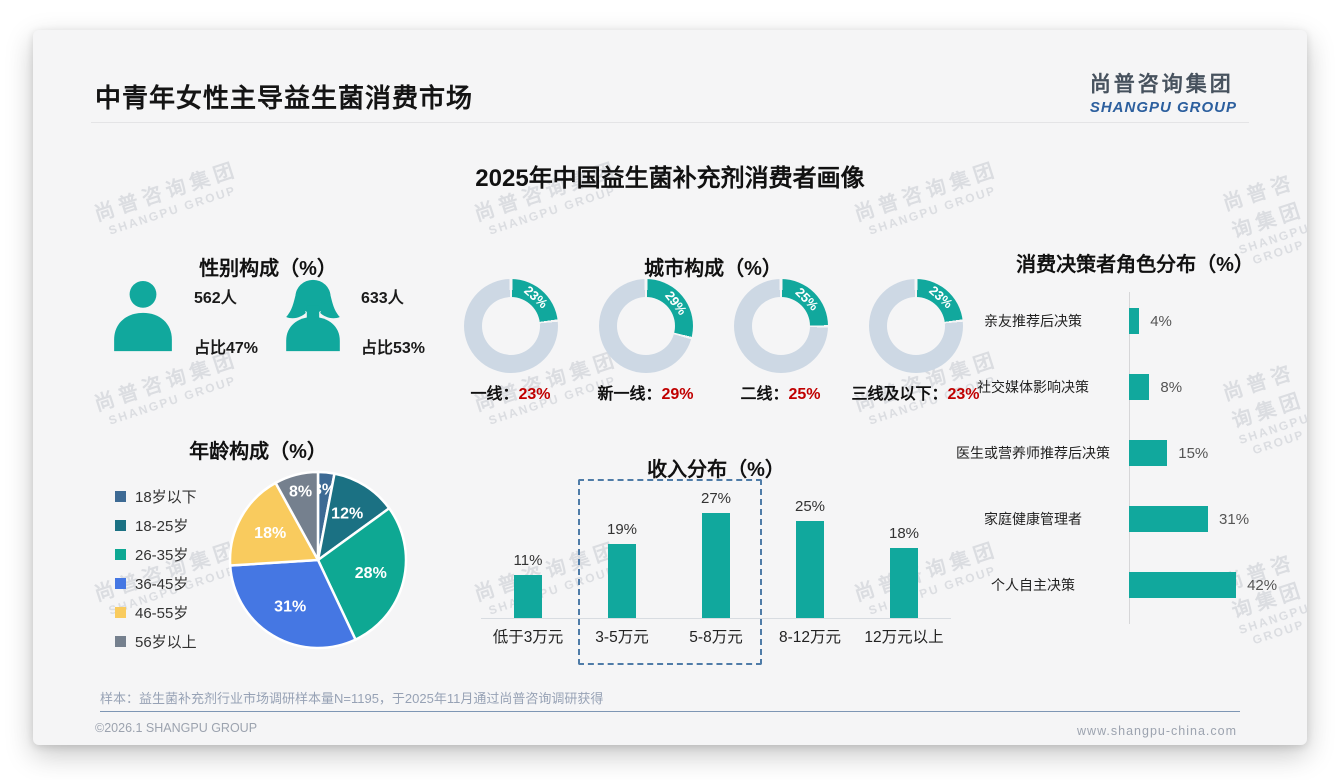 This screenshot has height=780, width=1340. Describe the element at coordinates (810, 506) in the screenshot. I see `income-value-label: 25%` at that location.